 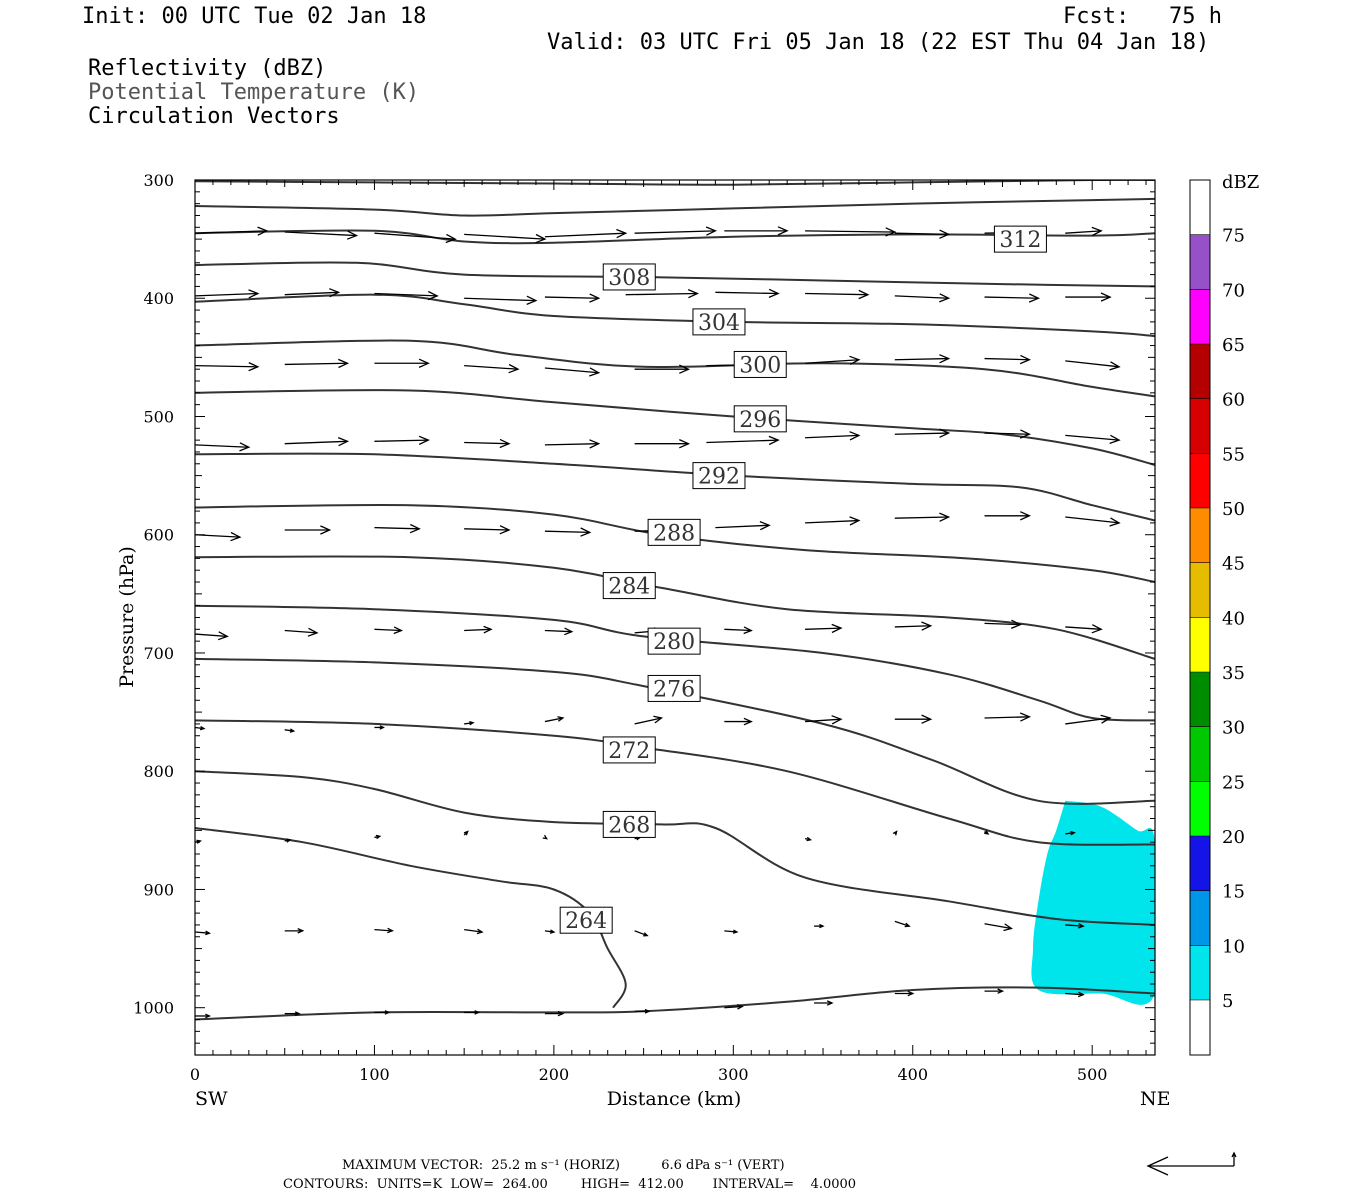 What do you see at coordinates (153, 1008) in the screenshot?
I see `y-tick-label: 1000` at bounding box center [153, 1008].